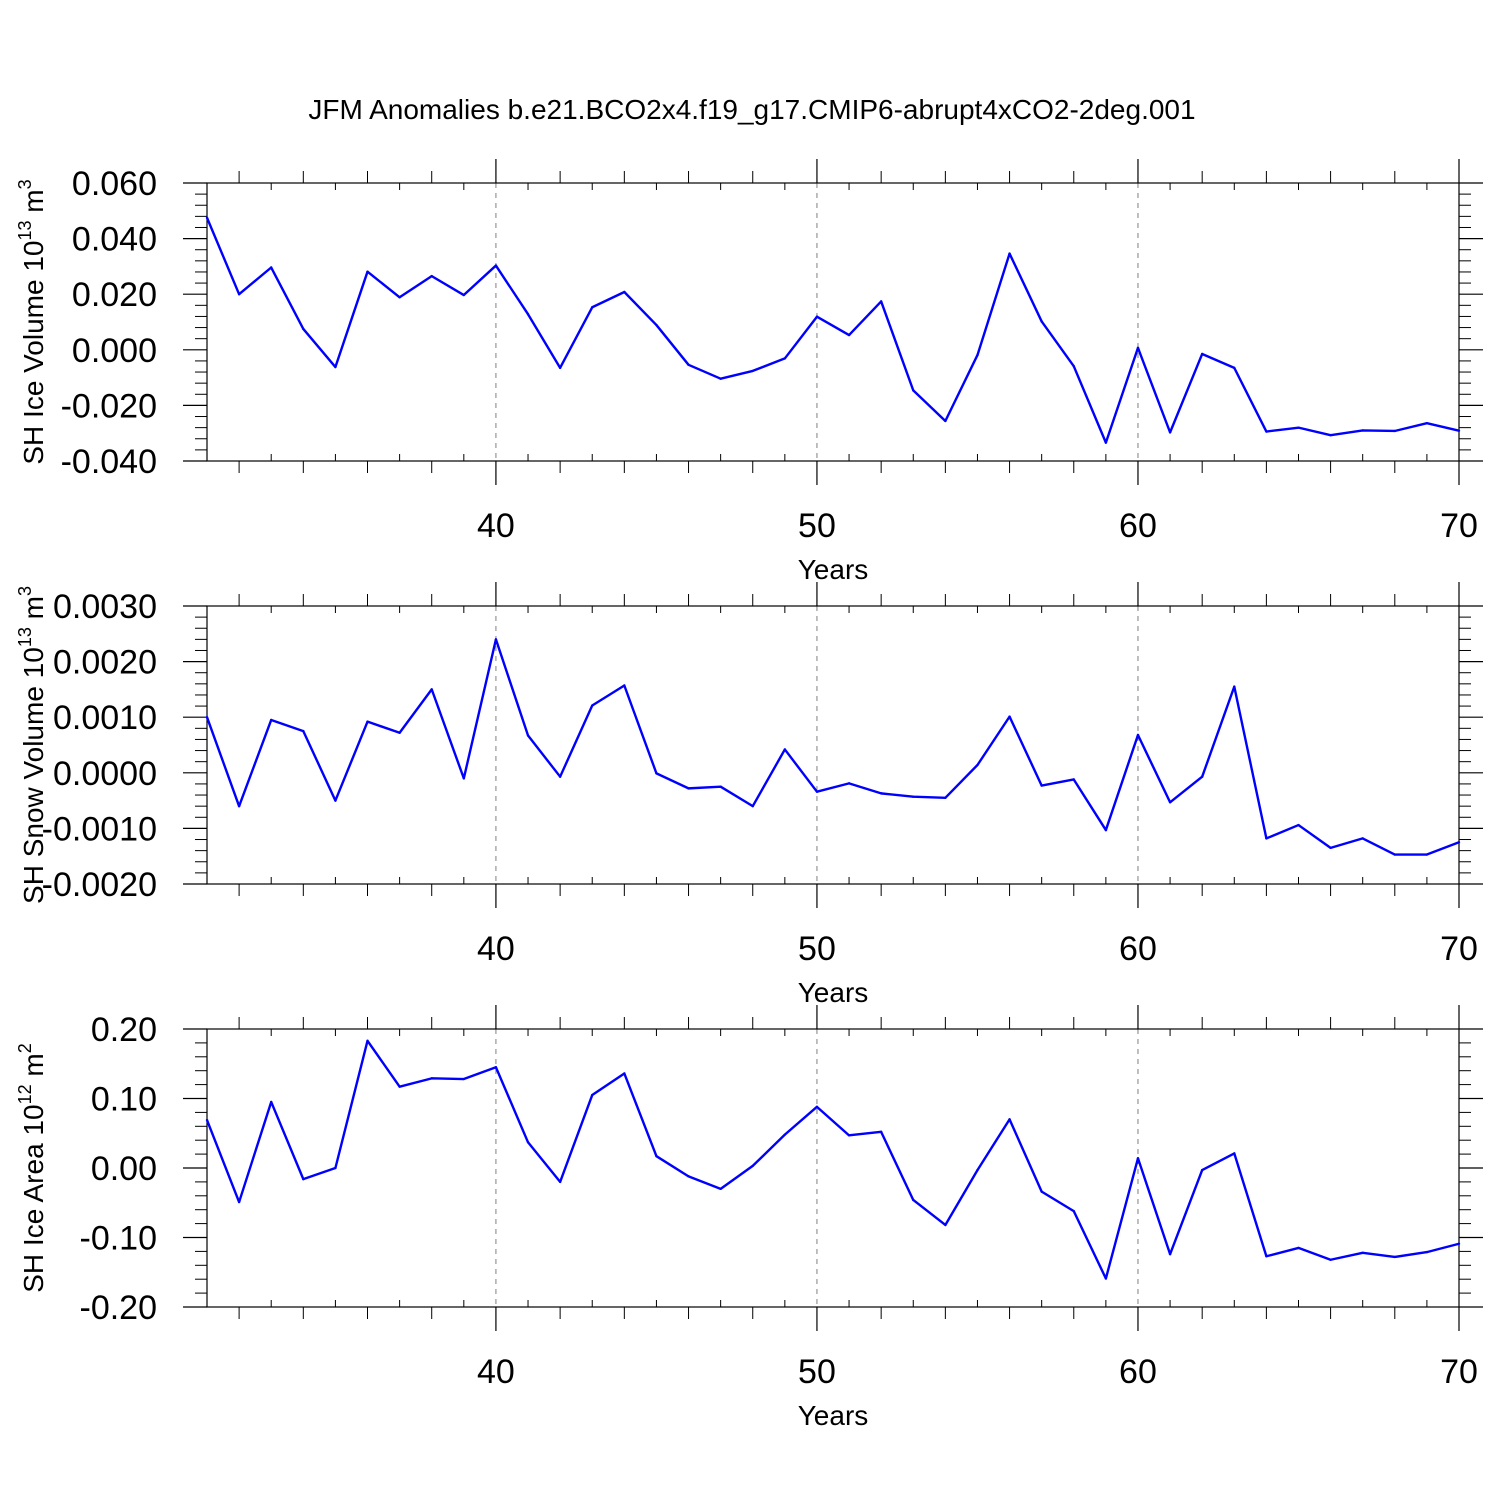 This screenshot has width=1500, height=1500. Describe the element at coordinates (105, 607) in the screenshot. I see `y-tick-label: 0.0030` at that location.